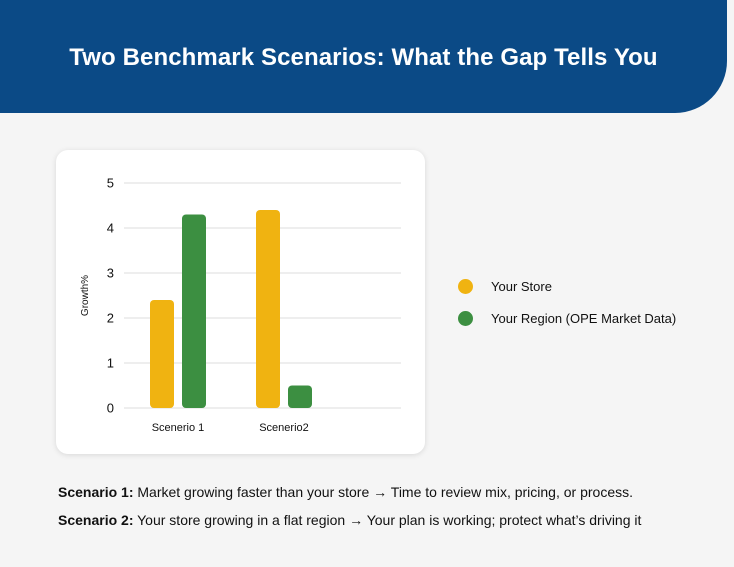 The image size is (734, 567). What do you see at coordinates (110, 228) in the screenshot?
I see `y-tick-label: 4` at bounding box center [110, 228].